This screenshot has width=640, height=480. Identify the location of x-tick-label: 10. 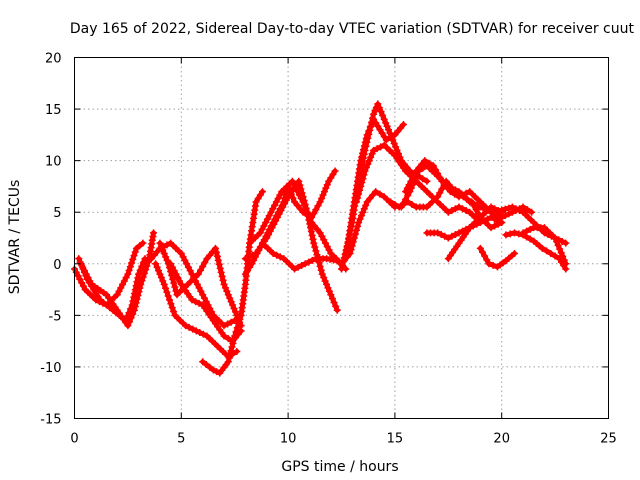
(288, 439).